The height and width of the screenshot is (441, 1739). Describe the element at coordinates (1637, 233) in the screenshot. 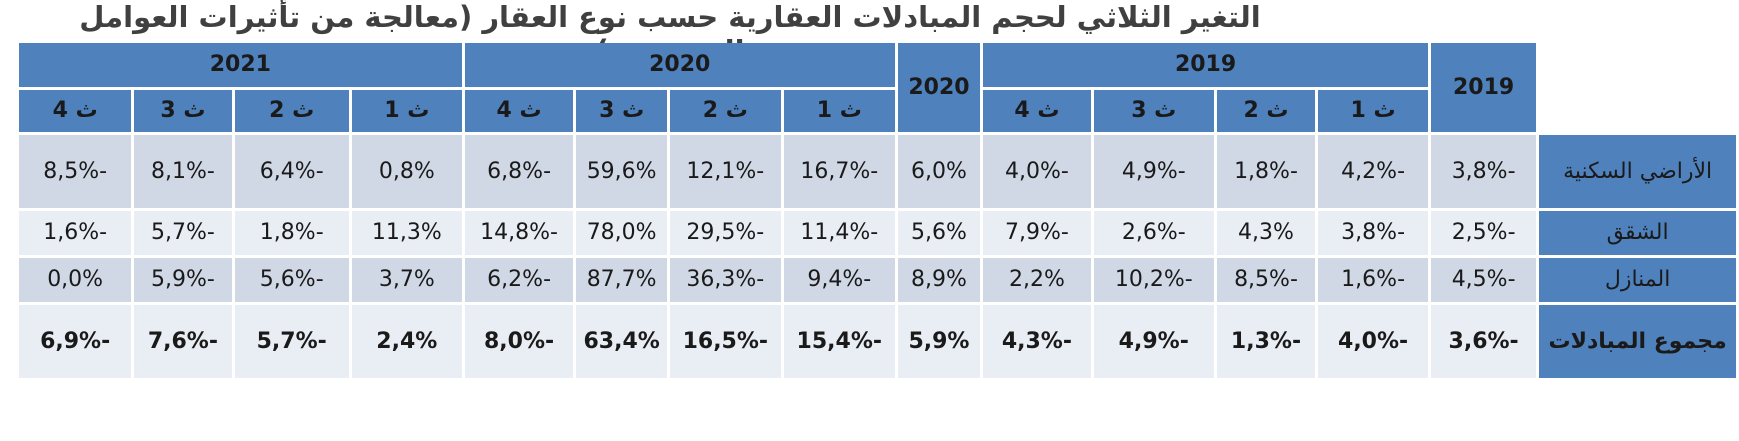

I see `row-label: الشقق` at that location.